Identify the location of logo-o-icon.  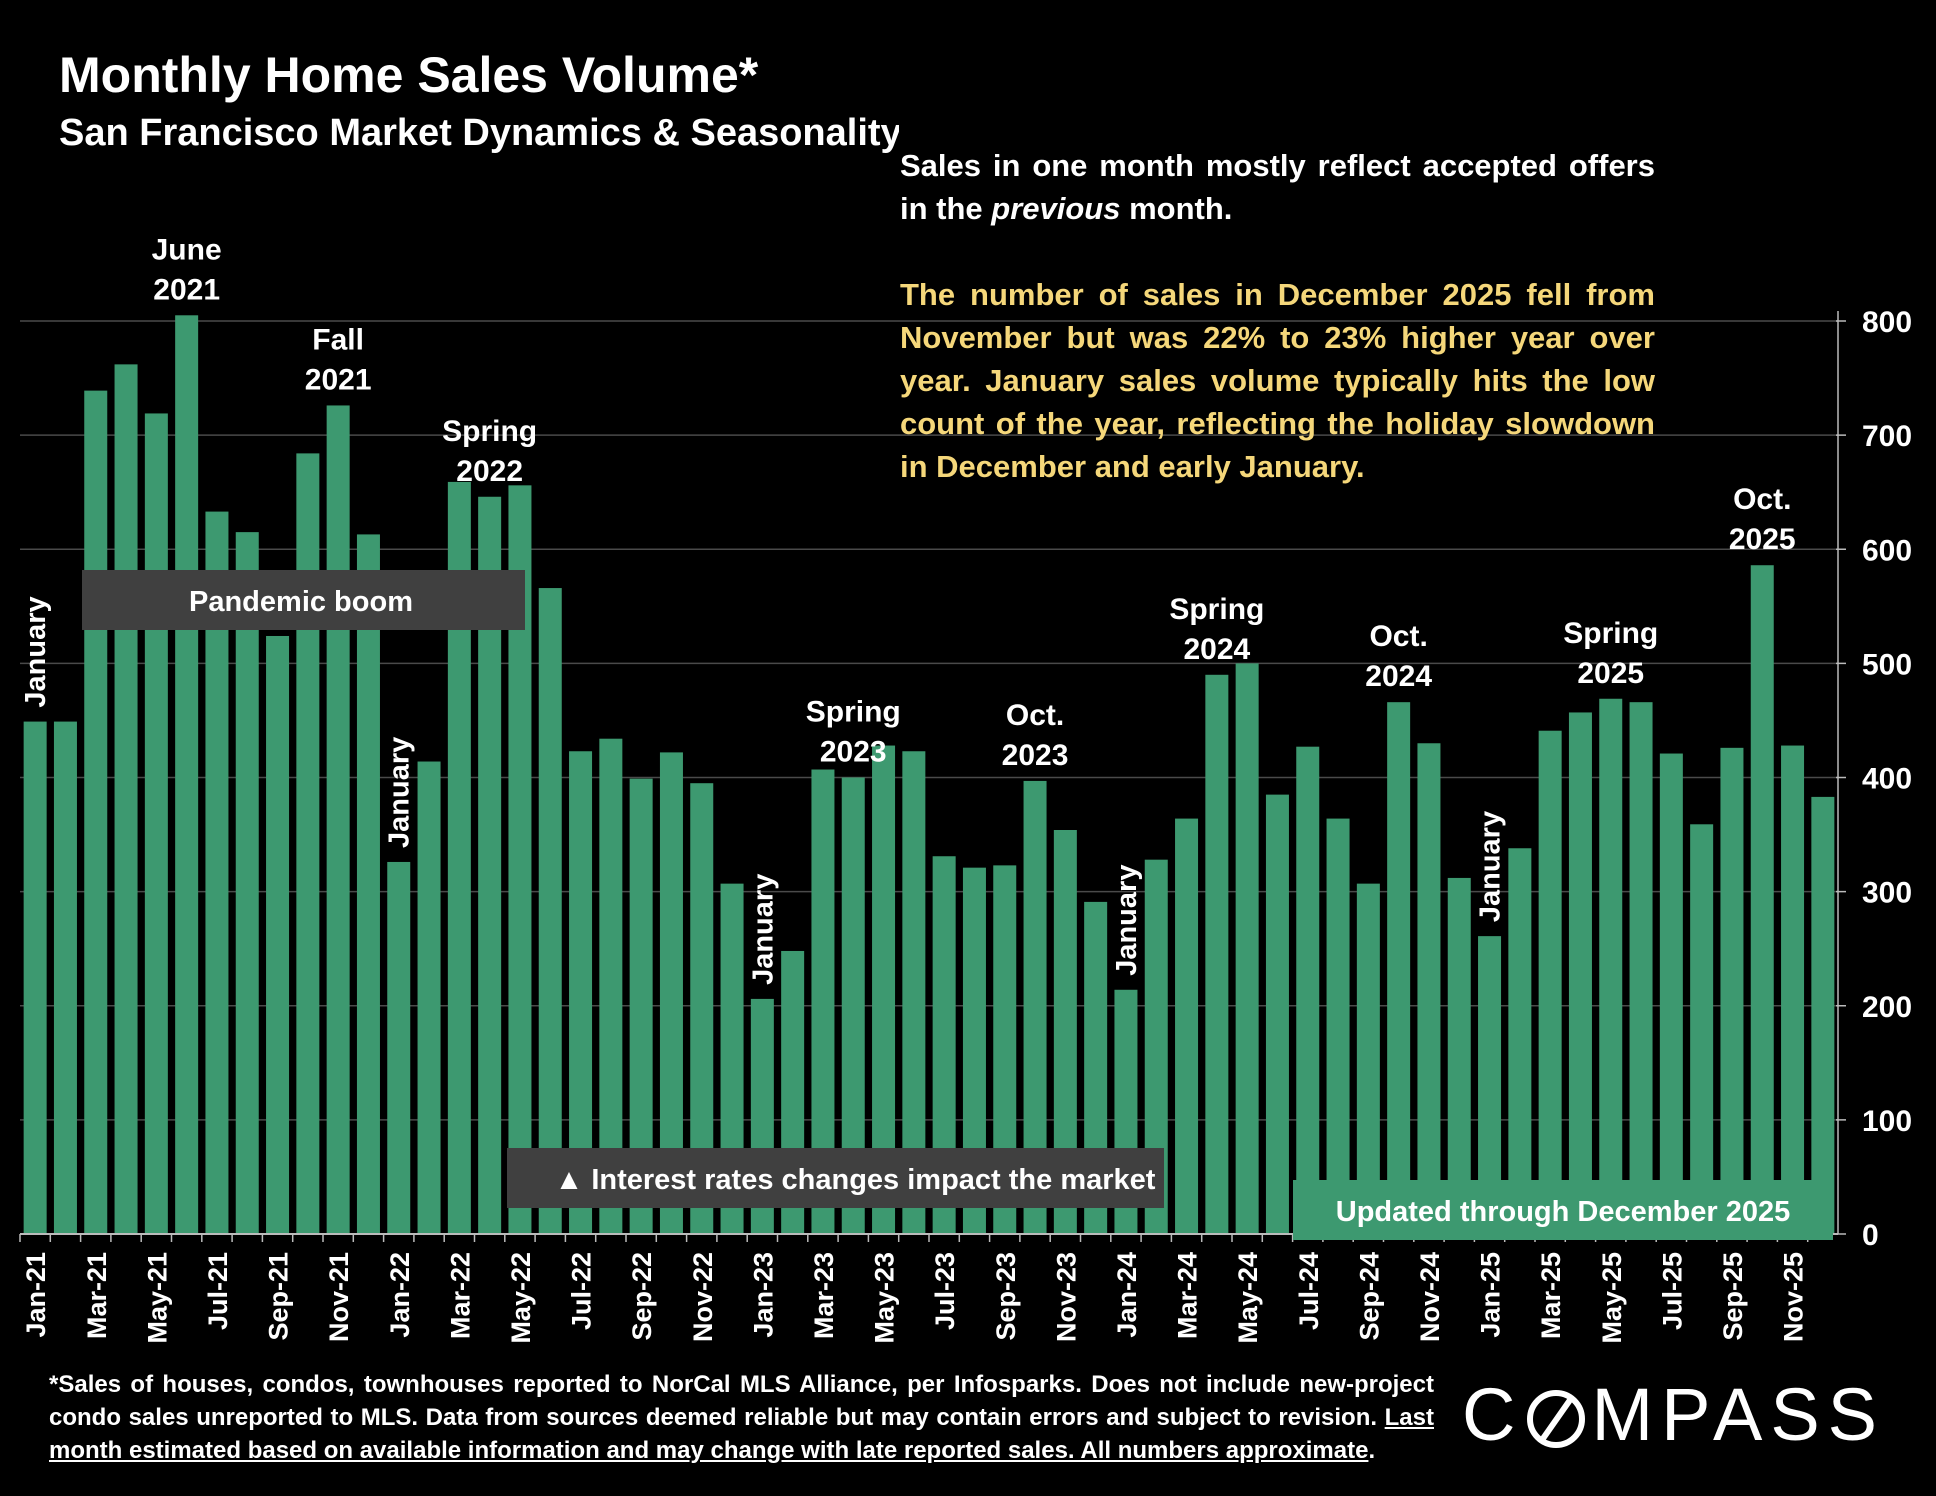
(1556, 1419).